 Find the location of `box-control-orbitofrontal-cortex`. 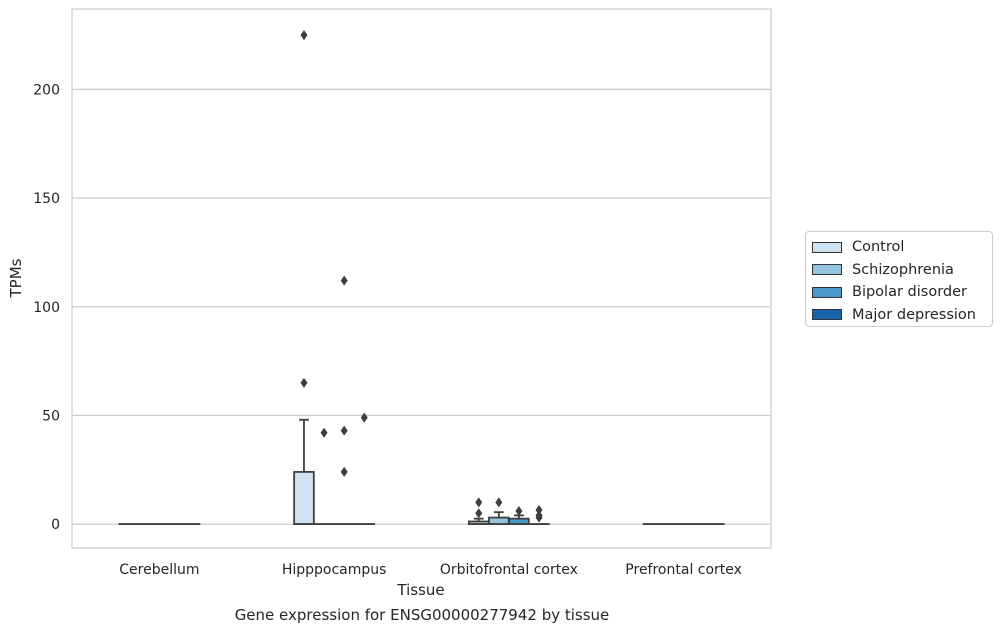

box-control-orbitofrontal-cortex is located at coordinates (478, 511).